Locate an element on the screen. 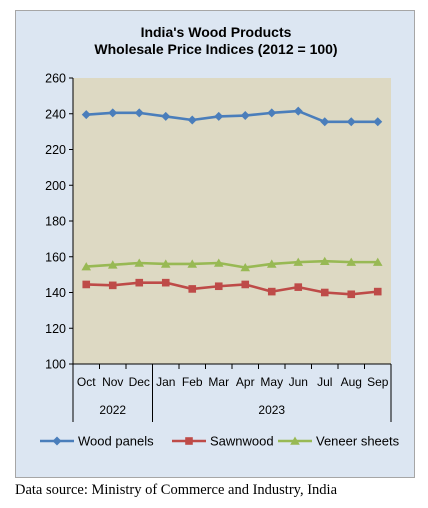 The image size is (428, 508). x-category-label: Mar is located at coordinates (218, 382).